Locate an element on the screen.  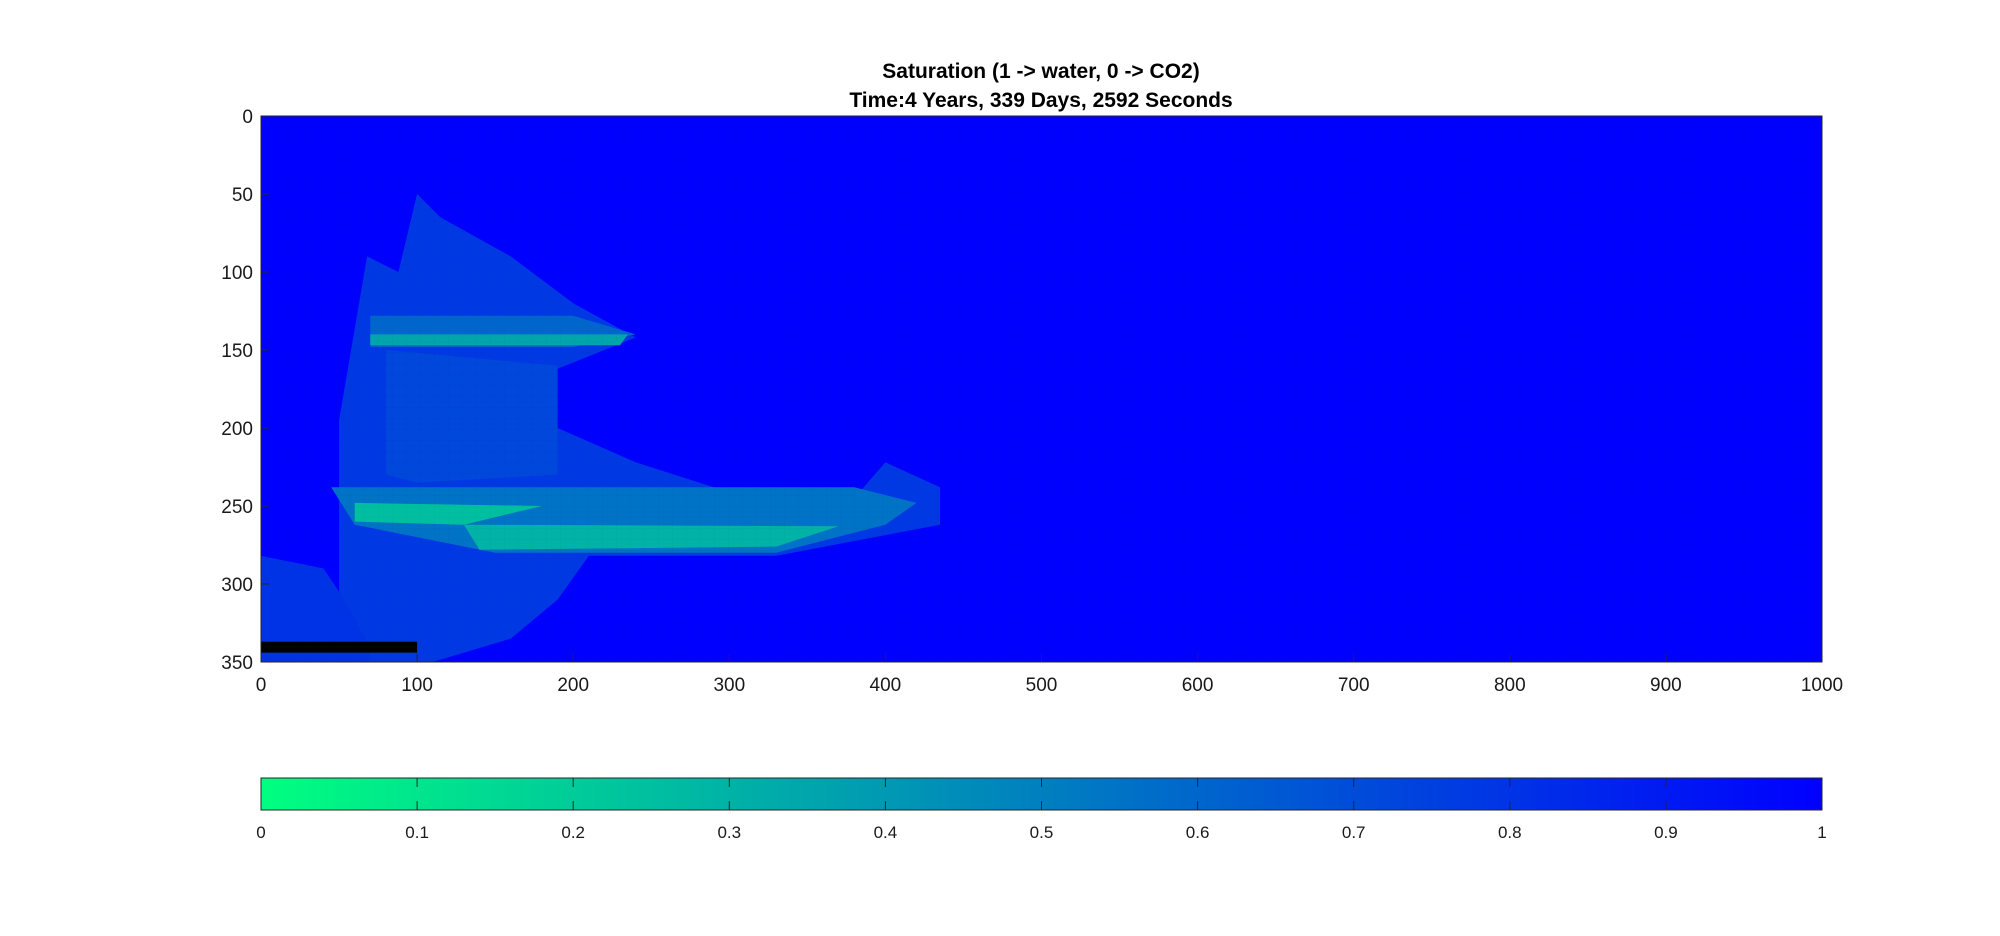
x-tick-label: 900 is located at coordinates (1666, 685).